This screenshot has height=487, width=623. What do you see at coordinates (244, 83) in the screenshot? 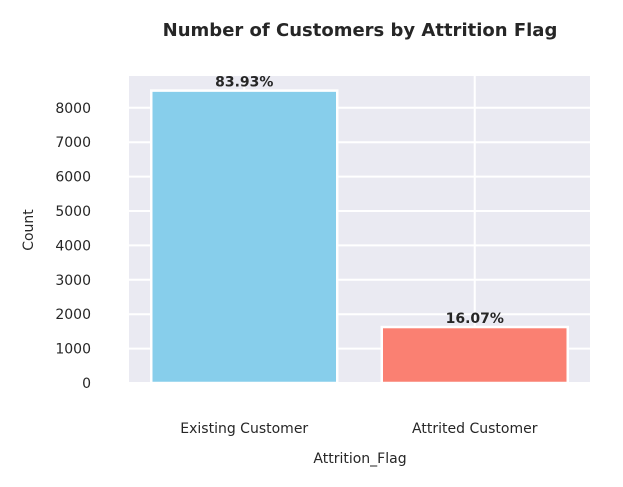
I see `bar-value-label: 83.93%` at bounding box center [244, 83].